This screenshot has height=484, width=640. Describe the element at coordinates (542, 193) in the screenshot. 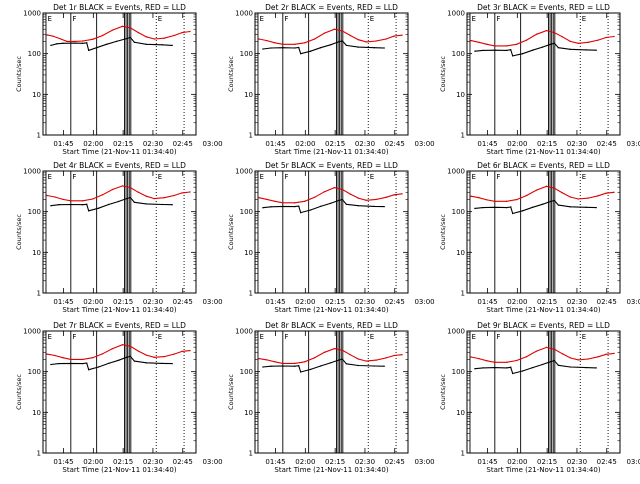

I see `series-lld` at that location.